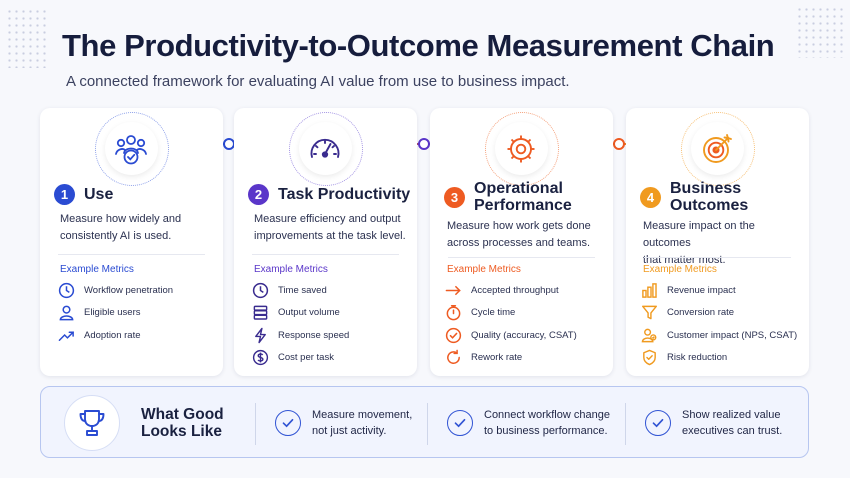 This screenshot has height=478, width=850. Describe the element at coordinates (649, 290) in the screenshot. I see `bar-chart-icon` at that location.